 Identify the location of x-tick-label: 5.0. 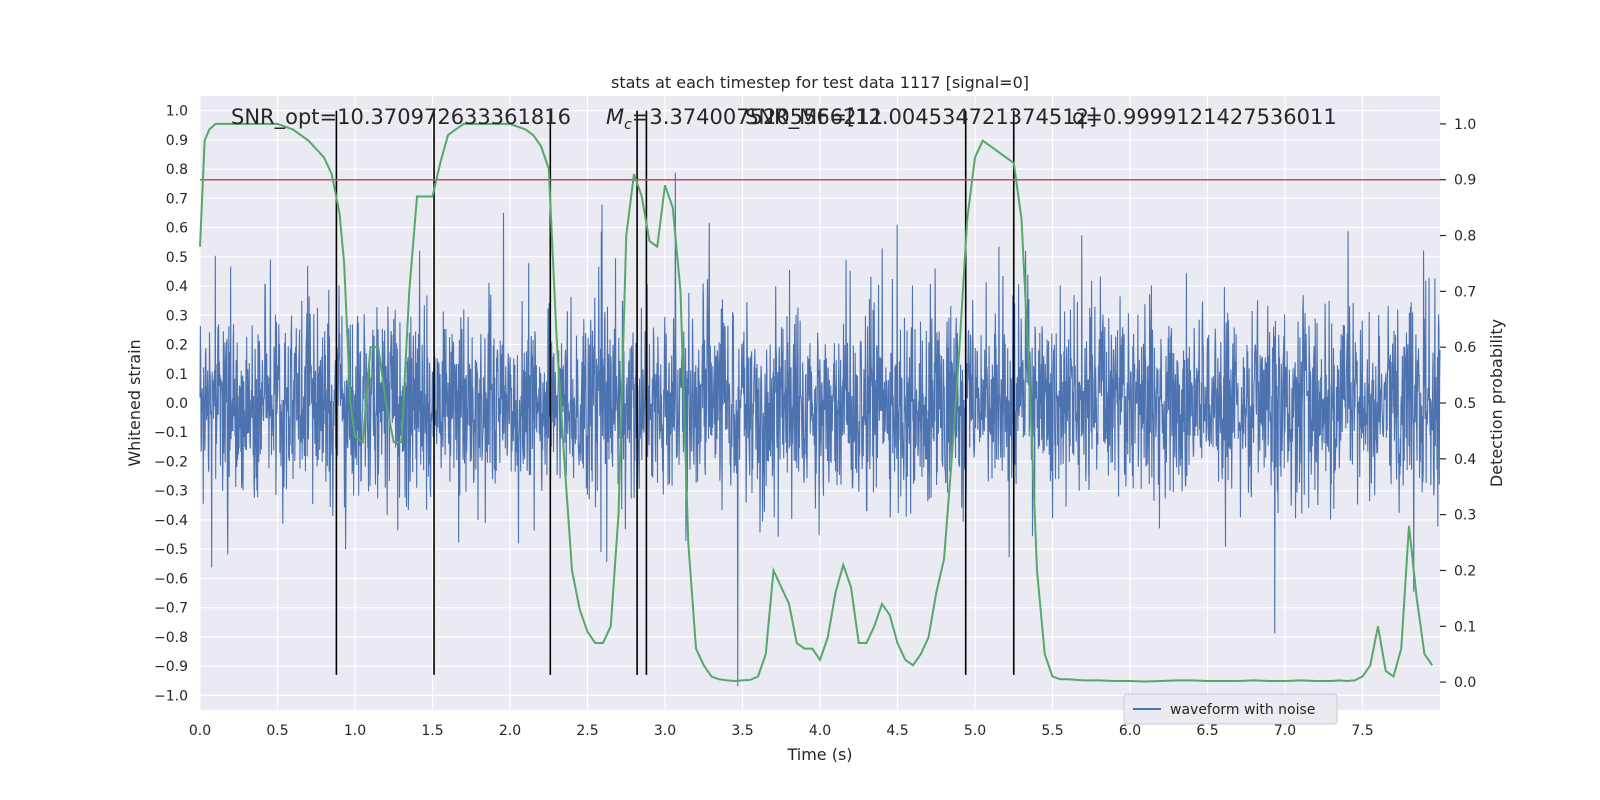
(975, 731).